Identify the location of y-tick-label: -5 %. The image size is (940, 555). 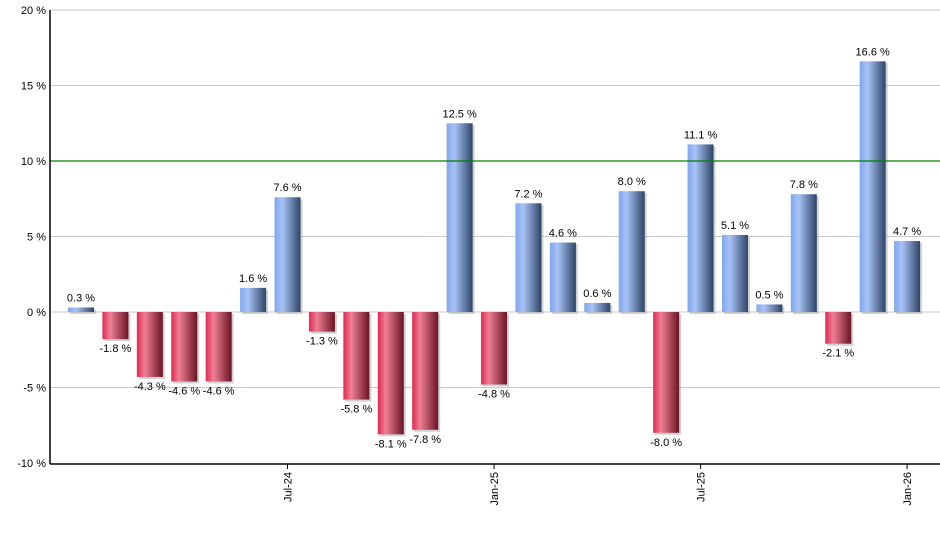
(34, 389).